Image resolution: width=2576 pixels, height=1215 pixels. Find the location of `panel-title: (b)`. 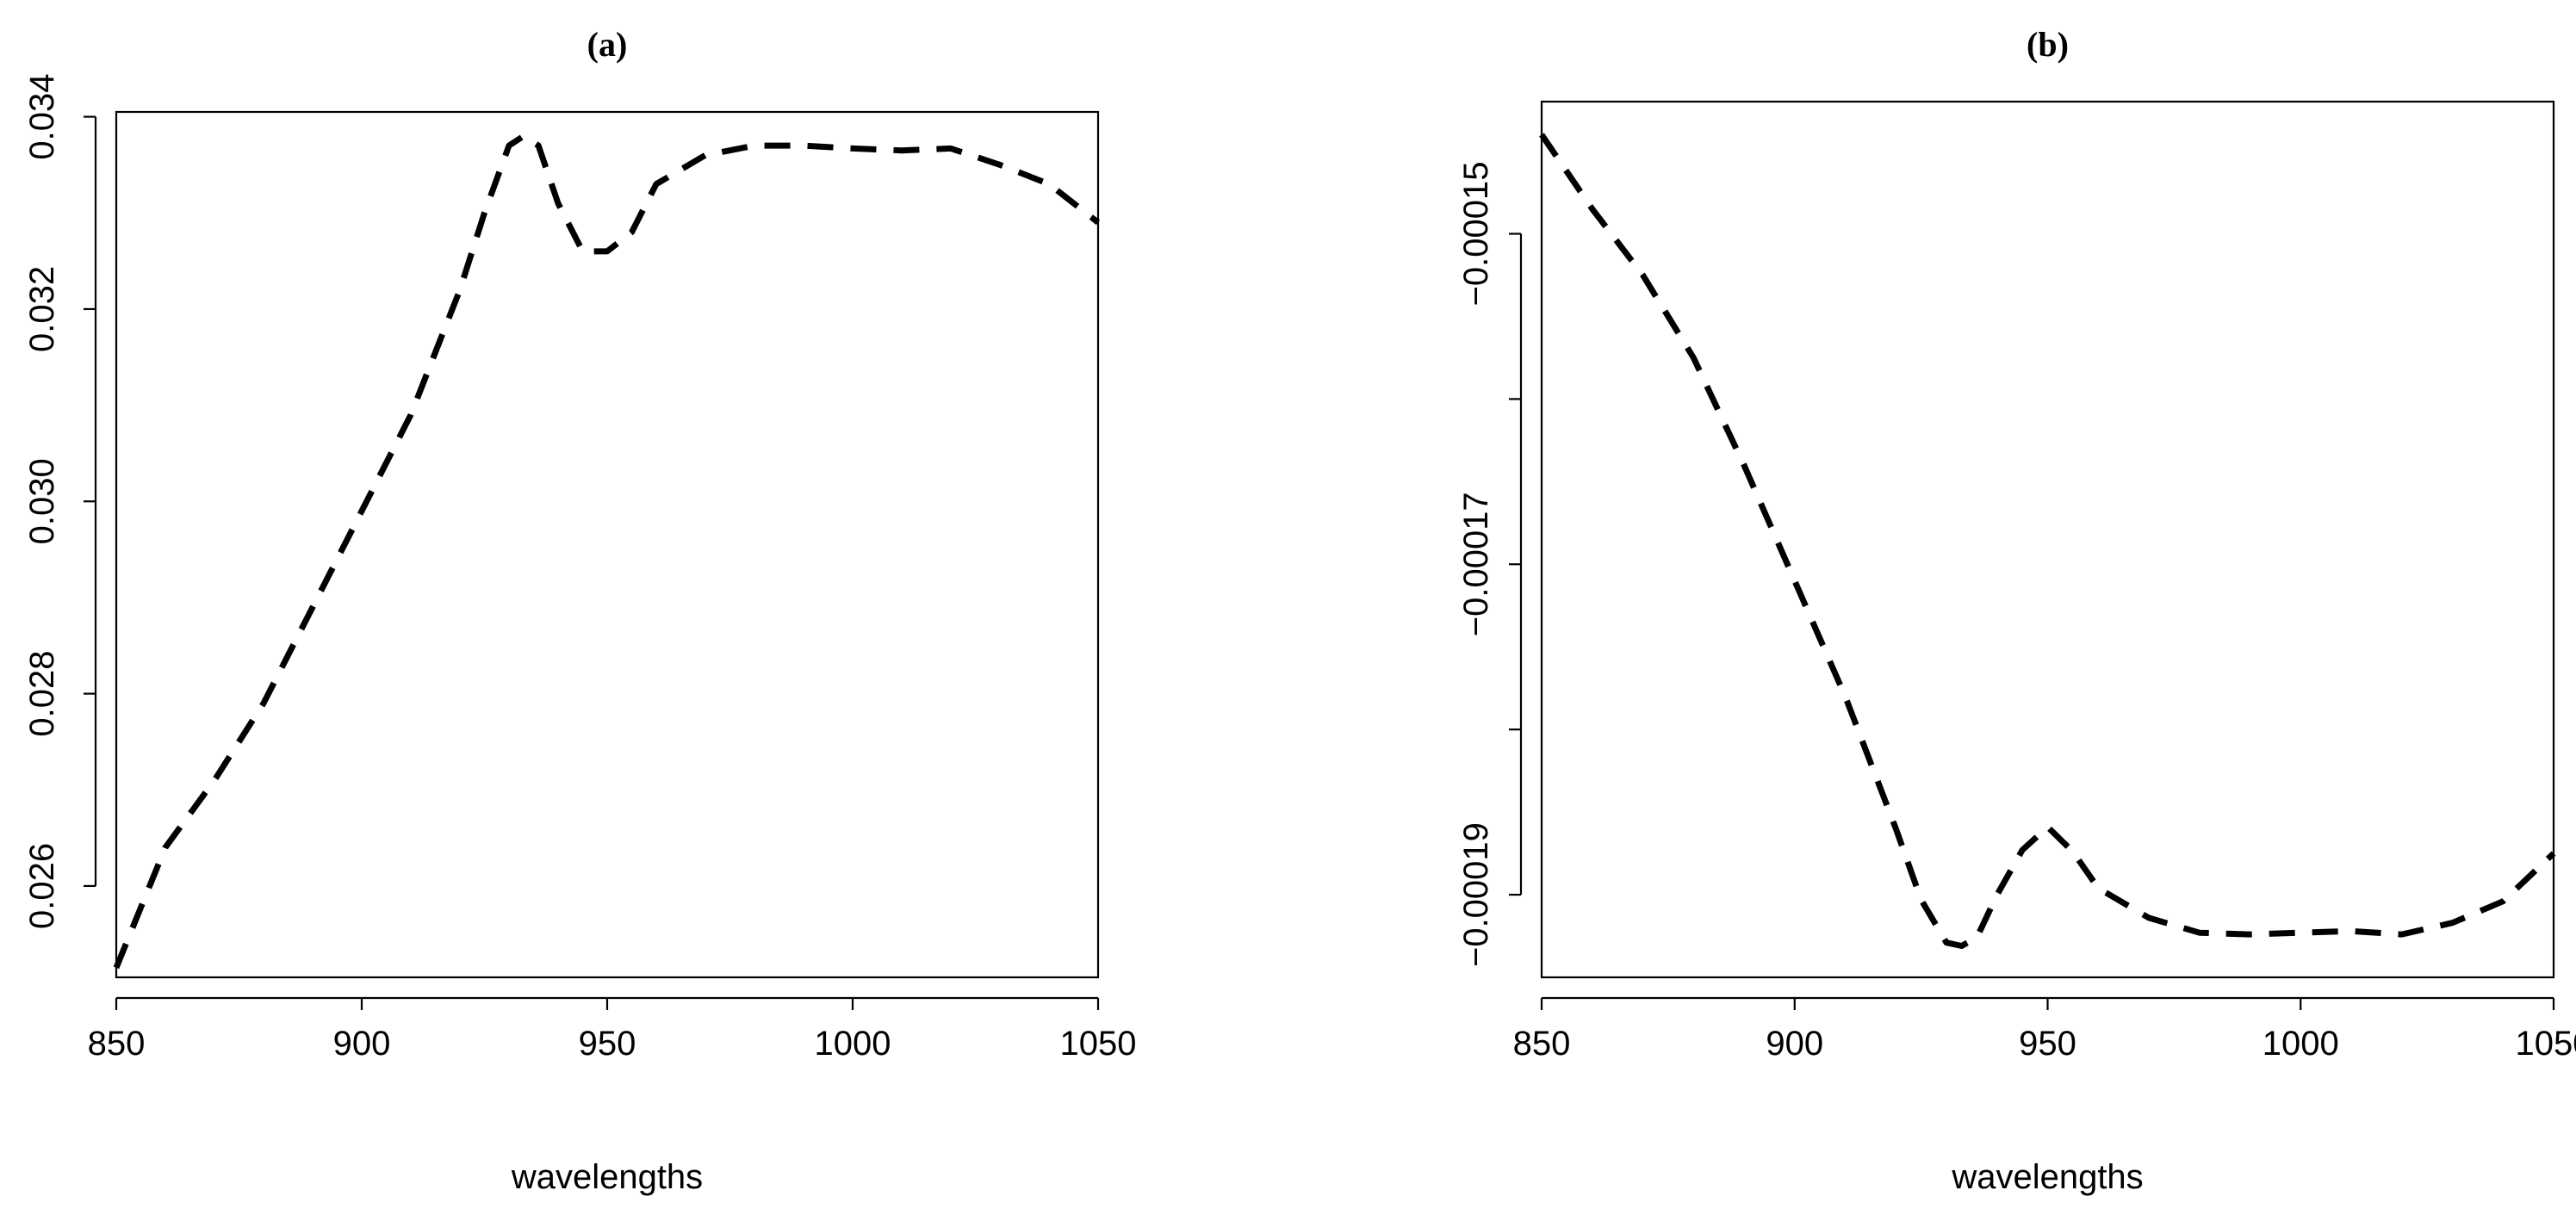

panel-title: (b) is located at coordinates (2048, 45).